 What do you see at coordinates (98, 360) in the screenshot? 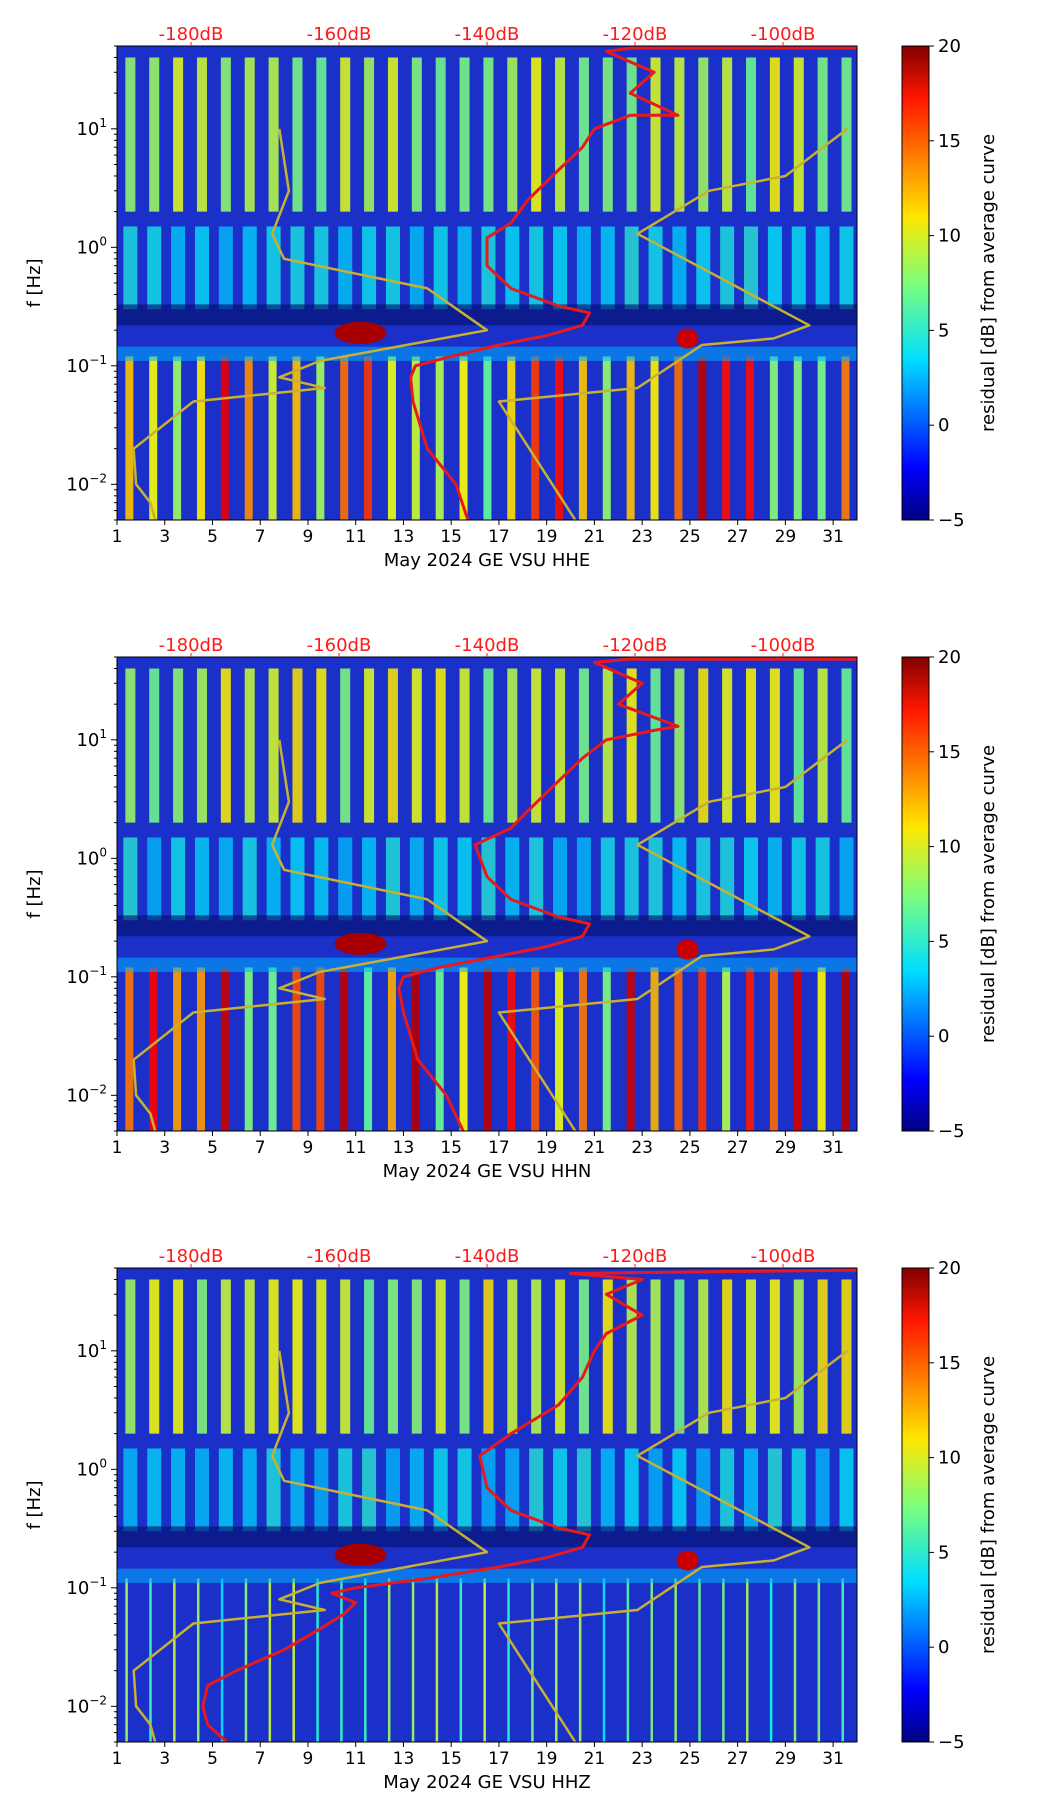
I see `y-tick-exp: −1` at bounding box center [98, 360].